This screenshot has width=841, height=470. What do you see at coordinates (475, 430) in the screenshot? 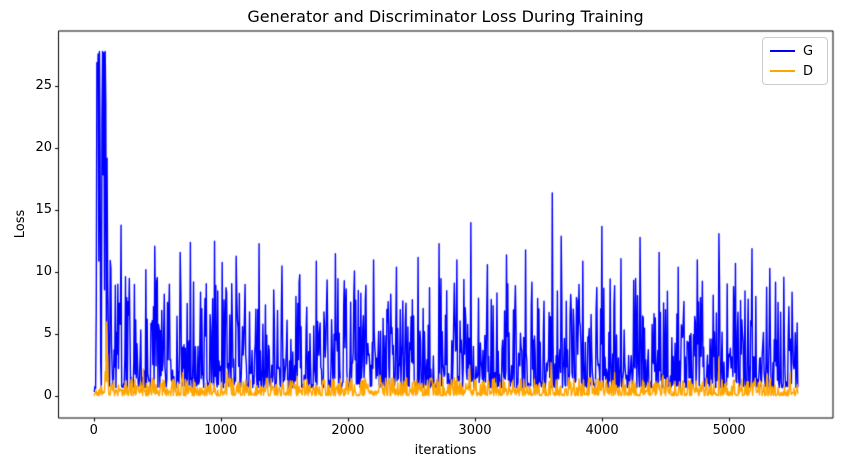
I see `x-tick-label: 3000` at bounding box center [475, 430].